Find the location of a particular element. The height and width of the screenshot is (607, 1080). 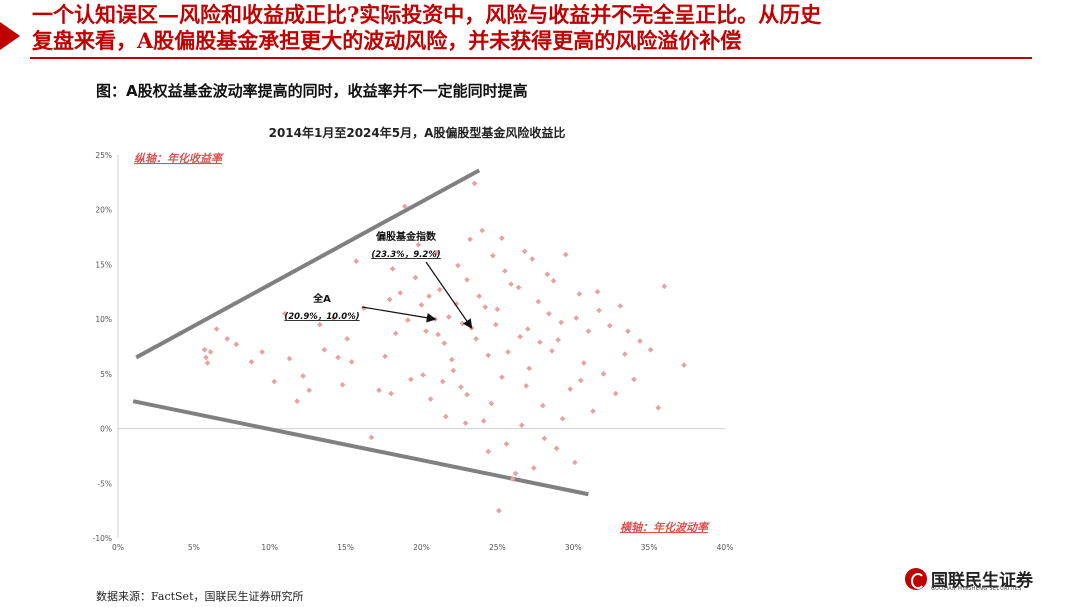

logo-icon is located at coordinates (916, 579).